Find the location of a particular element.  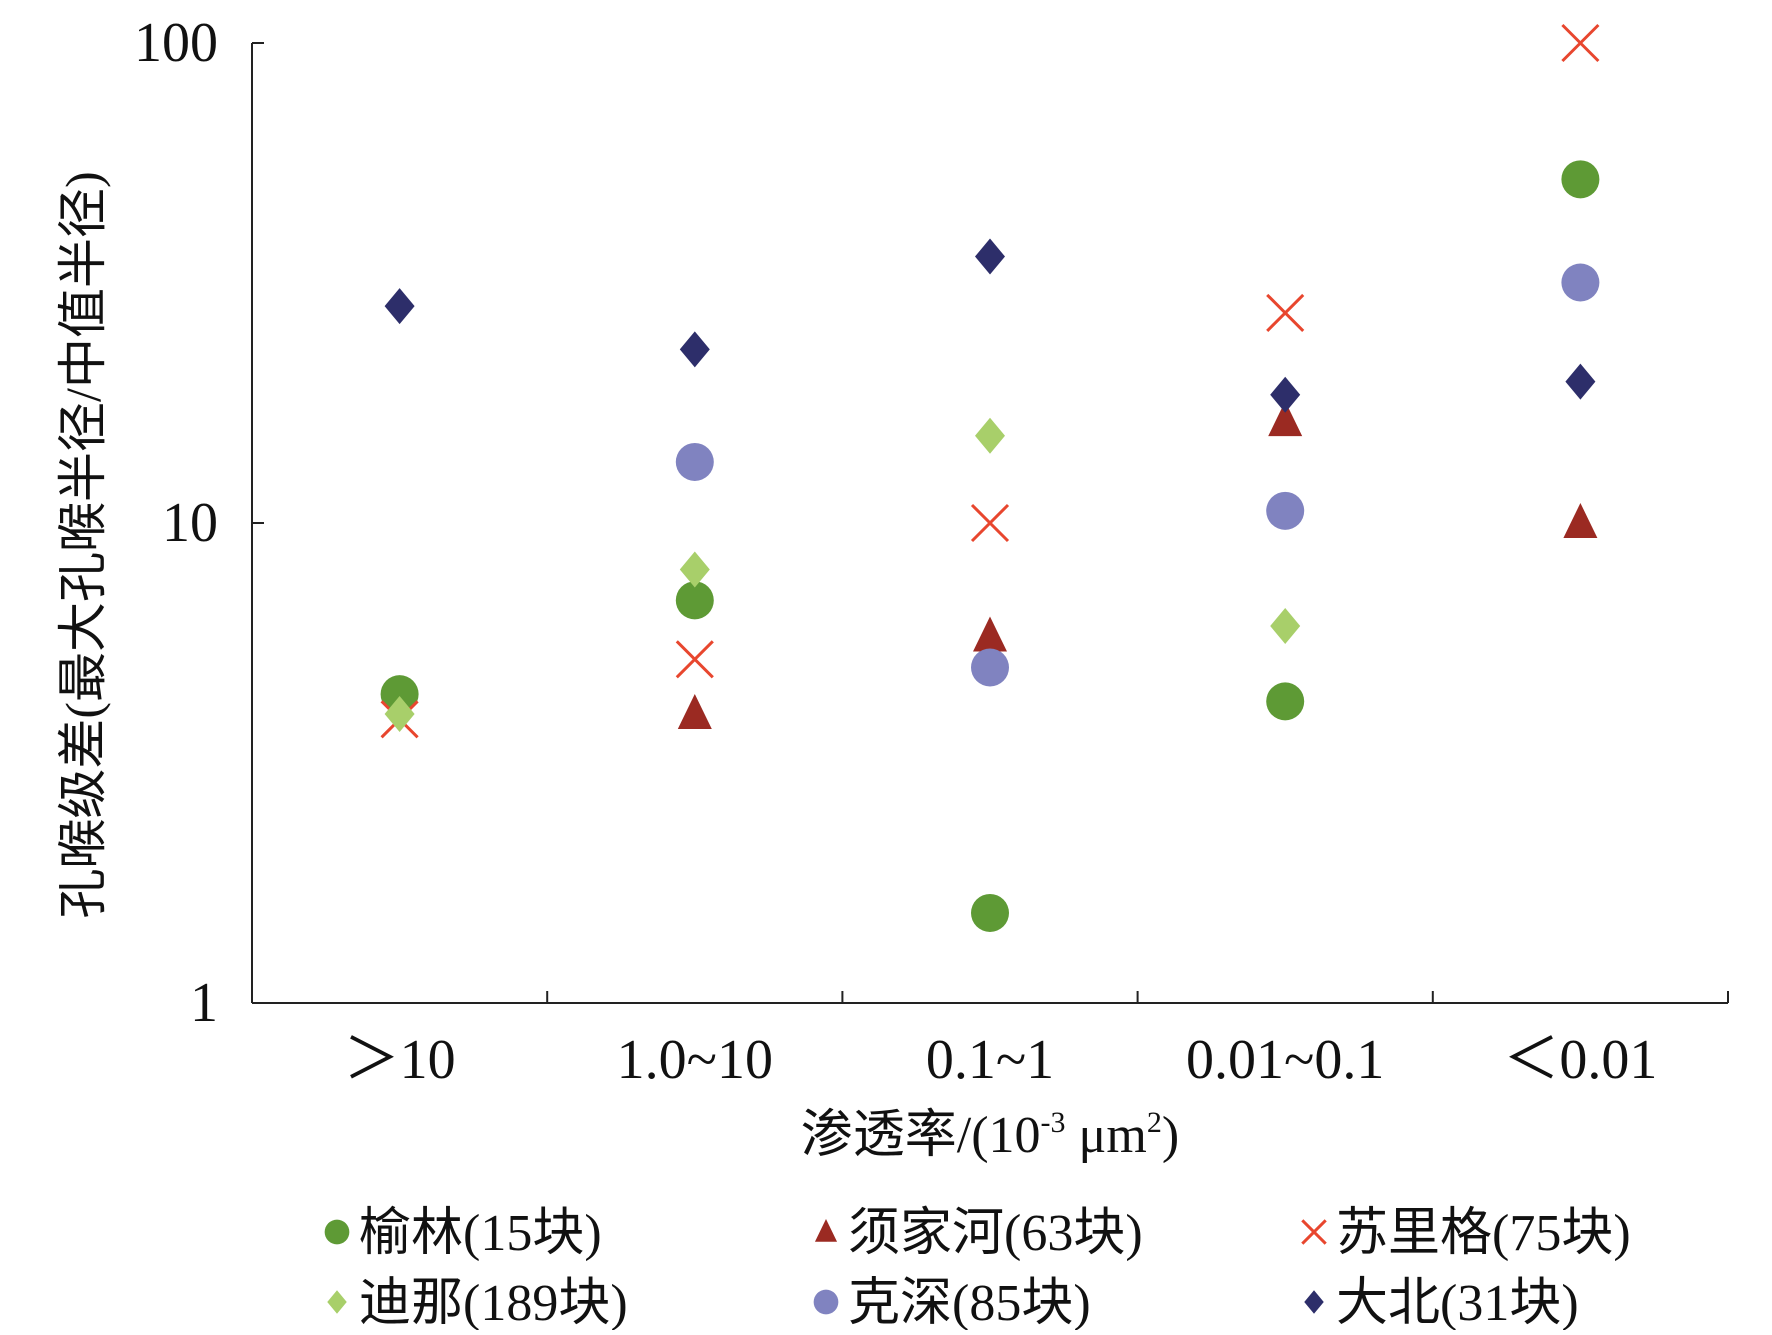

legend-item: 克深(85块) is located at coordinates (952, 1303).